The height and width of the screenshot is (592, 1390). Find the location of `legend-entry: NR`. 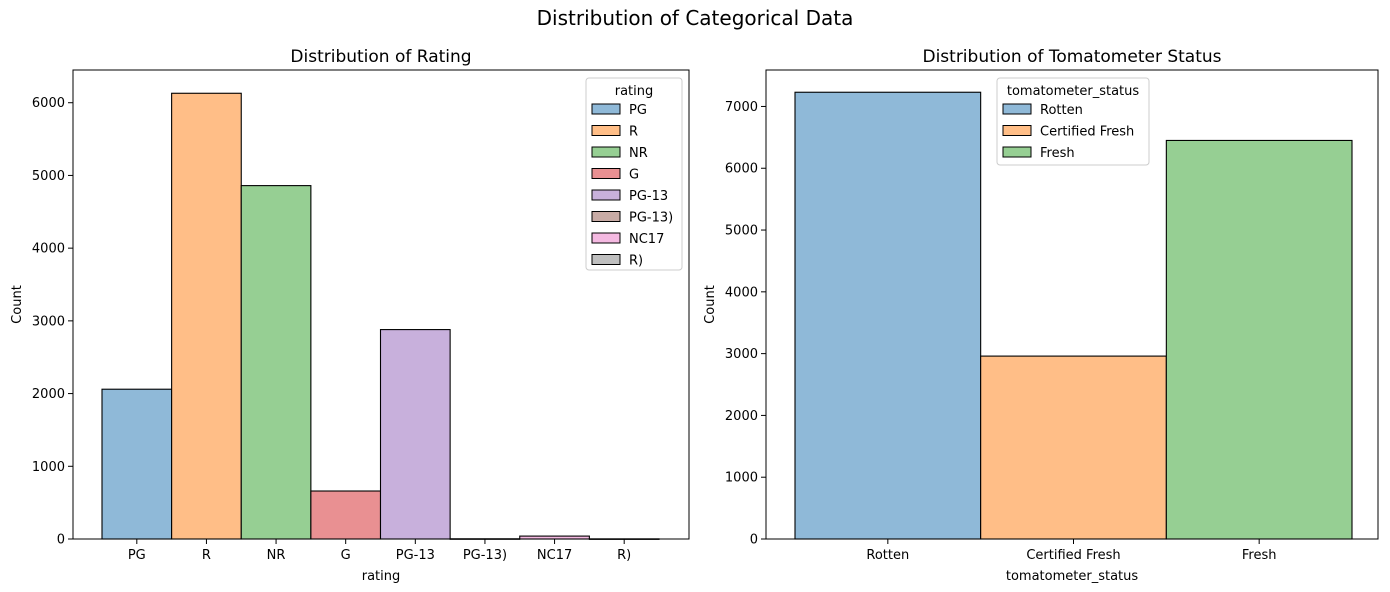

legend-entry: NR is located at coordinates (638, 153).